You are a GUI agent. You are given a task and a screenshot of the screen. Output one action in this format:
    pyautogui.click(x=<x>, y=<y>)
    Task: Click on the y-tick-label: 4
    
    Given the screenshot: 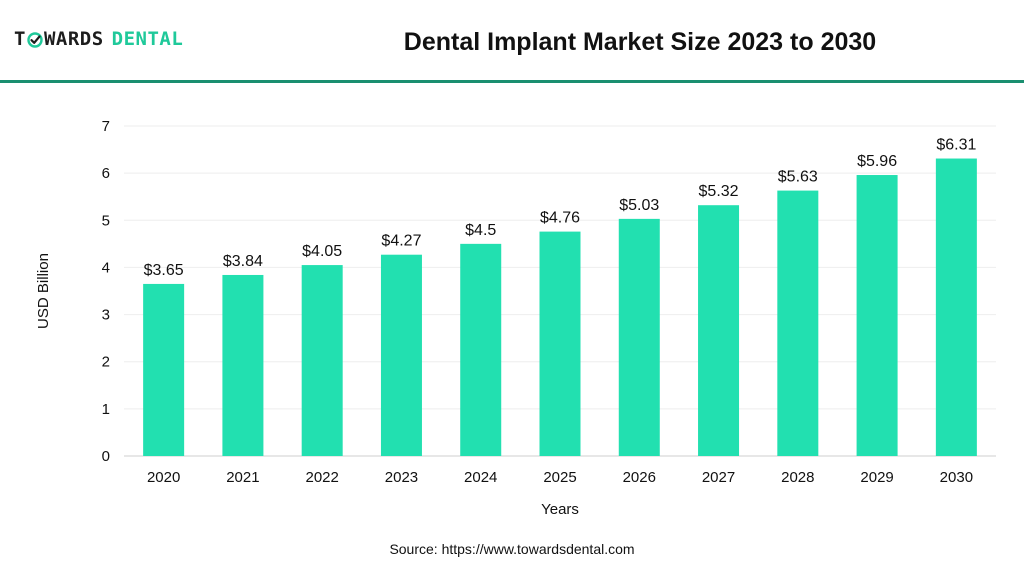 What is the action you would take?
    pyautogui.click(x=106, y=267)
    